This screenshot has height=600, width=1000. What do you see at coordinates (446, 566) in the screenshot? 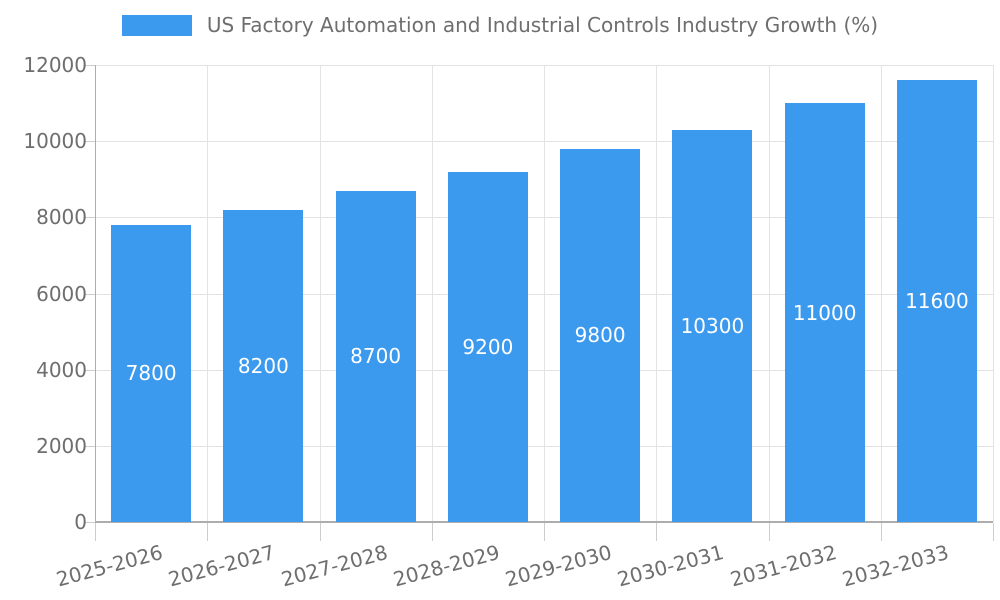
I see `x-axis-tick-label: 2028-2029` at bounding box center [446, 566].